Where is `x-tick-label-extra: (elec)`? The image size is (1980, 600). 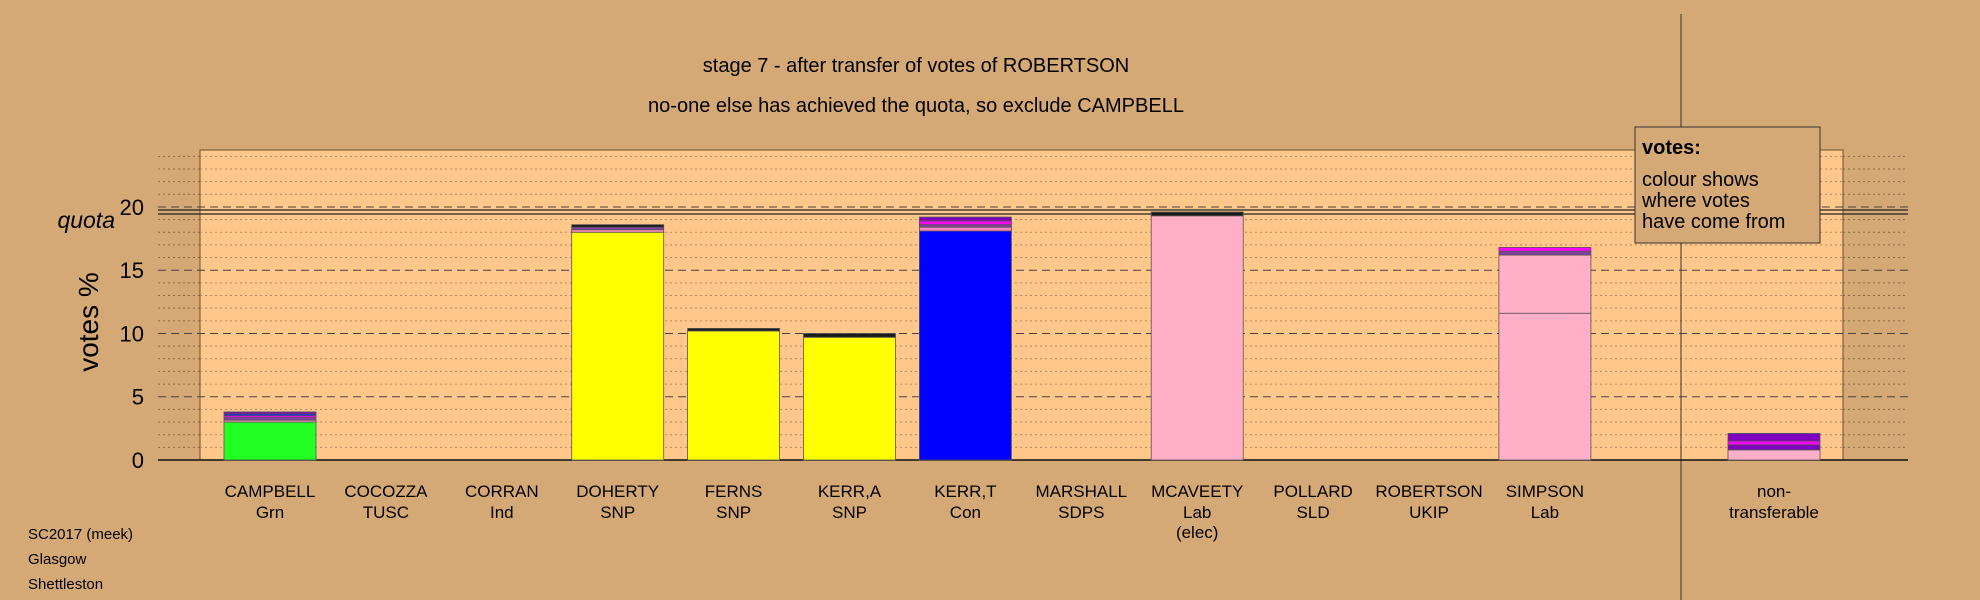 x-tick-label-extra: (elec) is located at coordinates (1197, 532).